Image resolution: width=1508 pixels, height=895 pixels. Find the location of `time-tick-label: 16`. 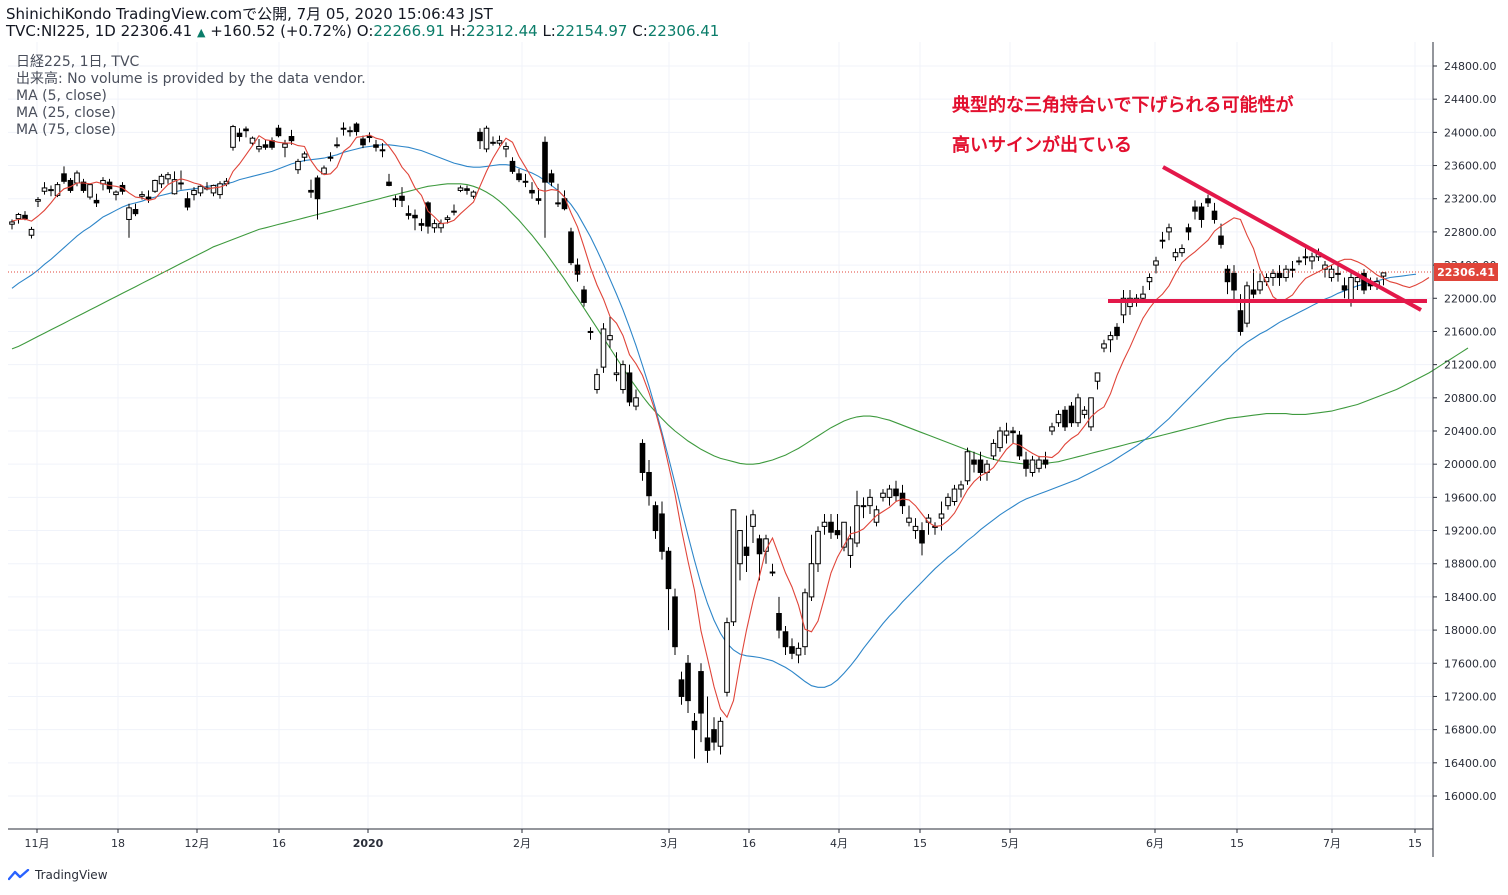

time-tick-label: 16 is located at coordinates (749, 843).